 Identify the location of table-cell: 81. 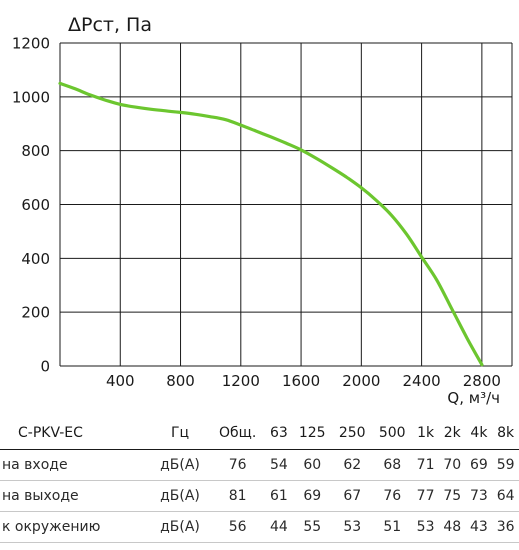
(237, 496).